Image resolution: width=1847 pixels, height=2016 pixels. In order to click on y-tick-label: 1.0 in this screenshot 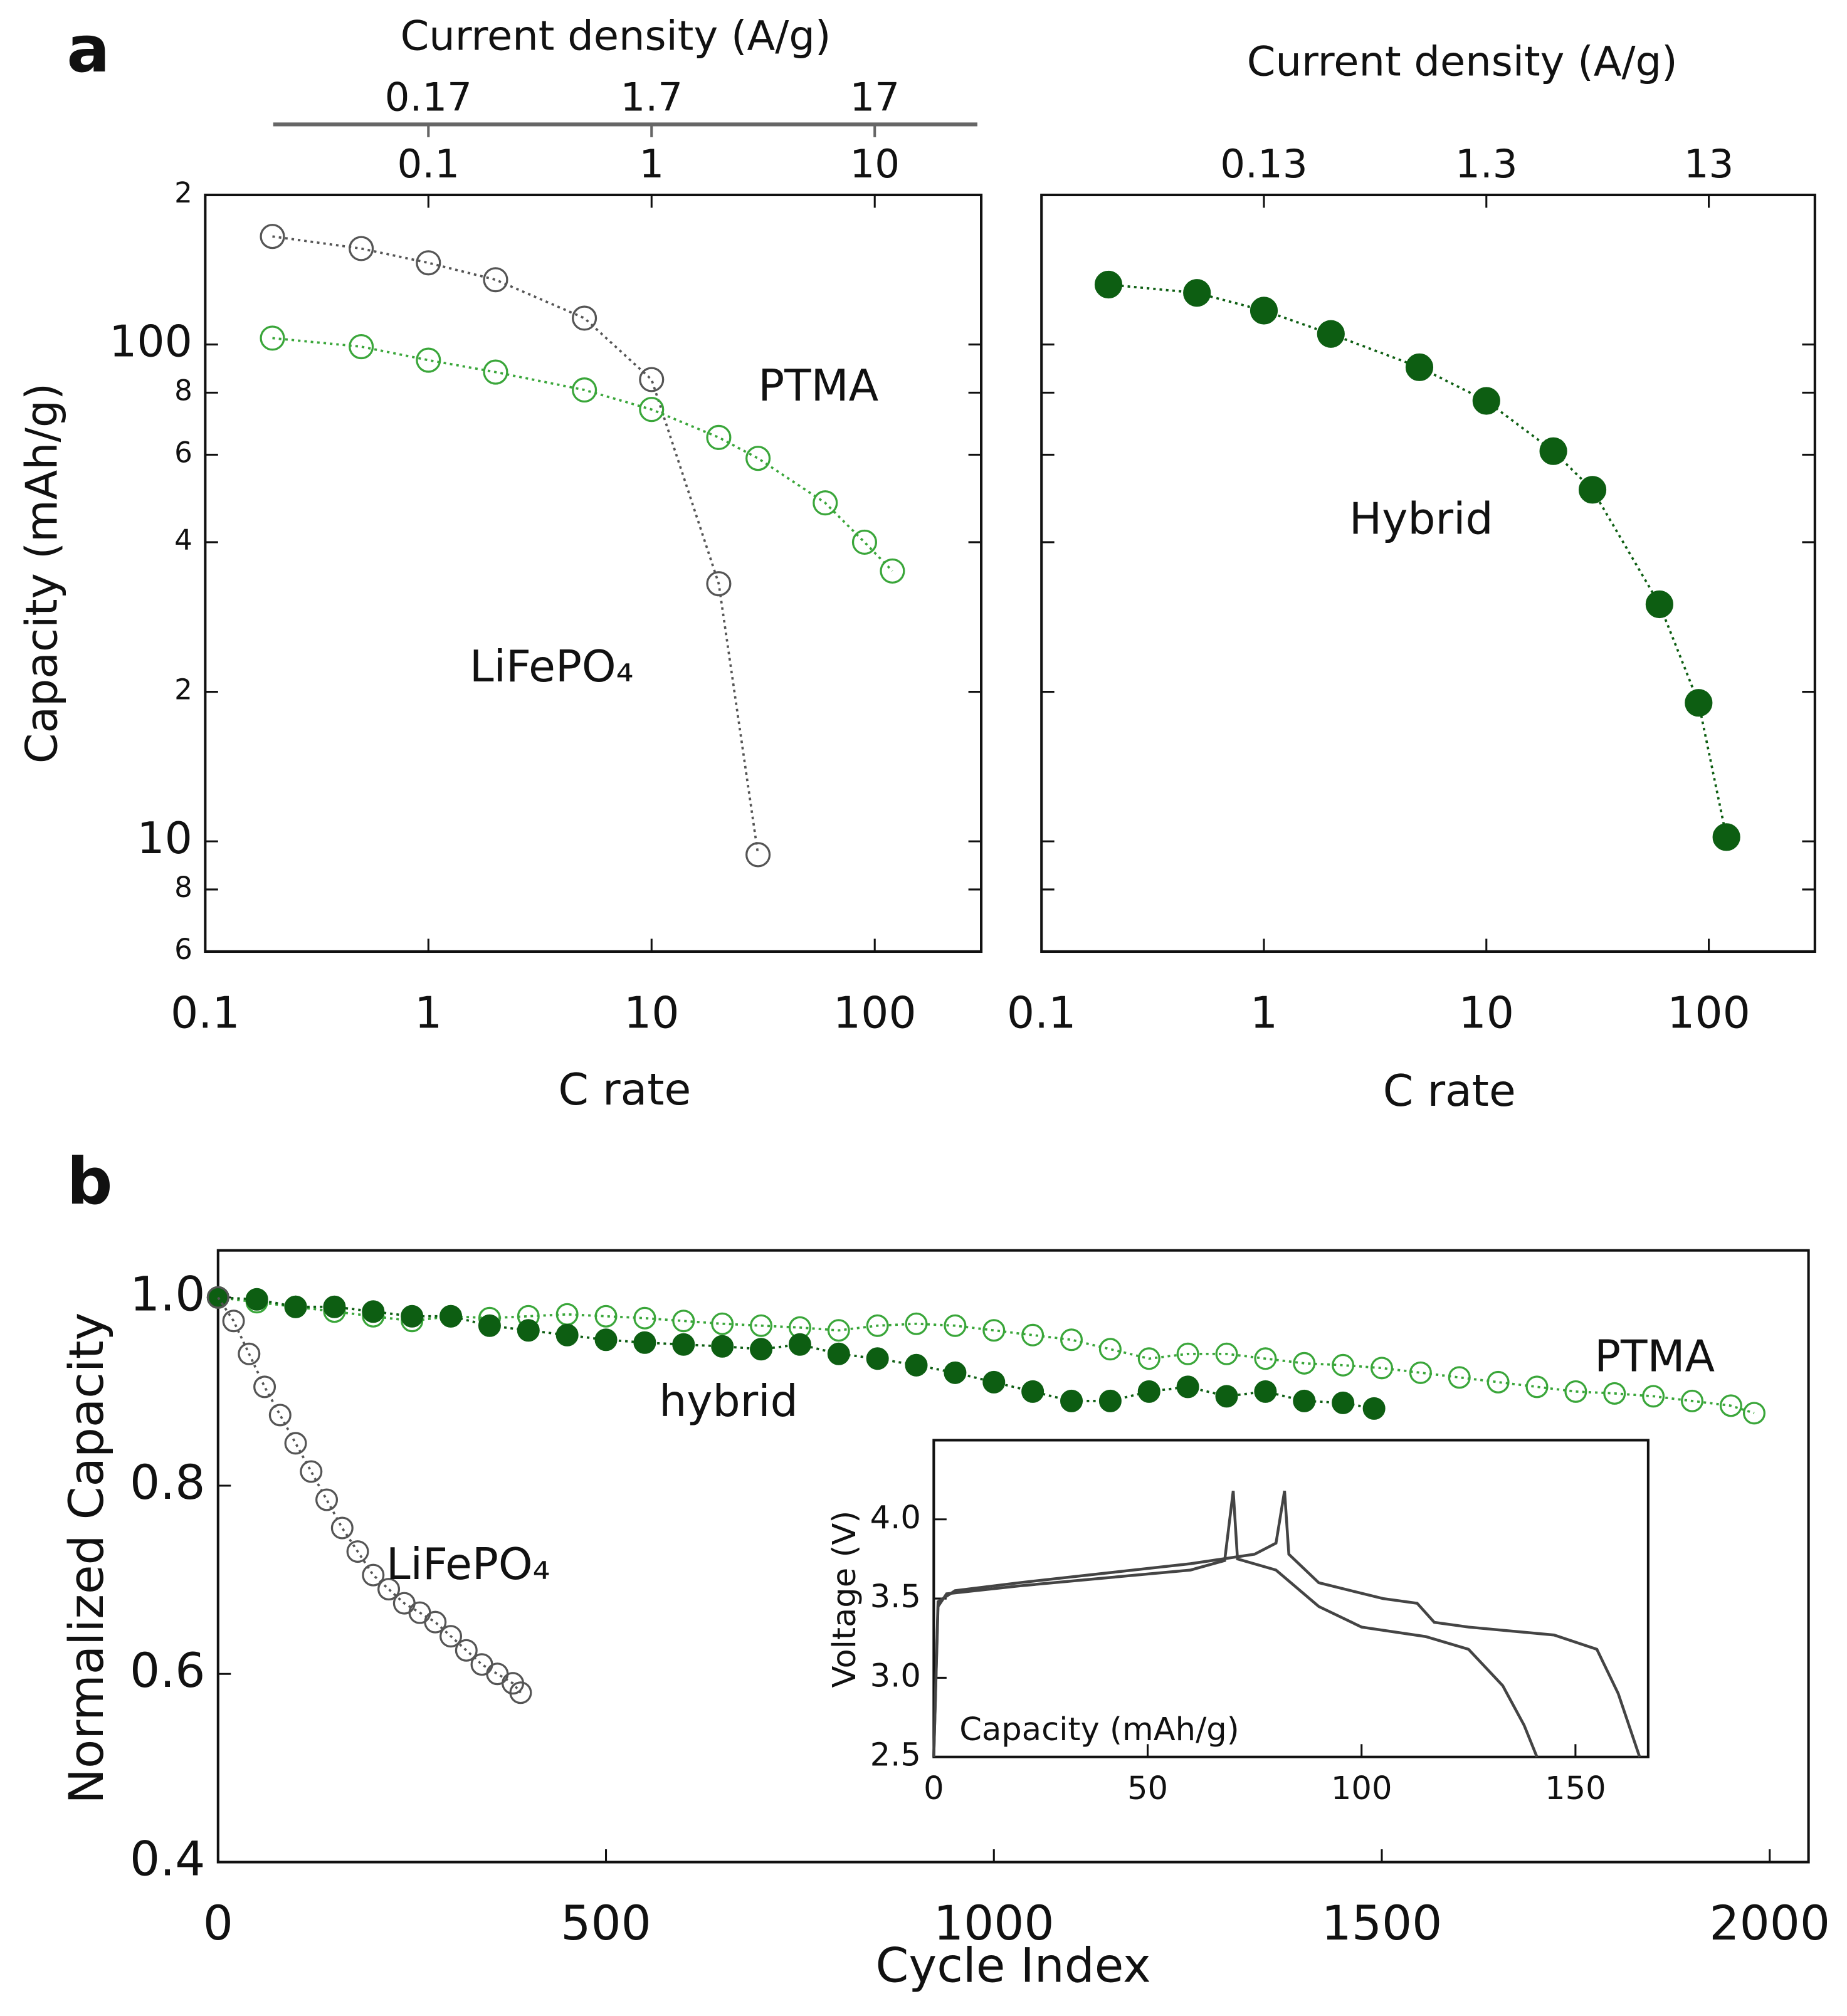, I will do `click(167, 1294)`.